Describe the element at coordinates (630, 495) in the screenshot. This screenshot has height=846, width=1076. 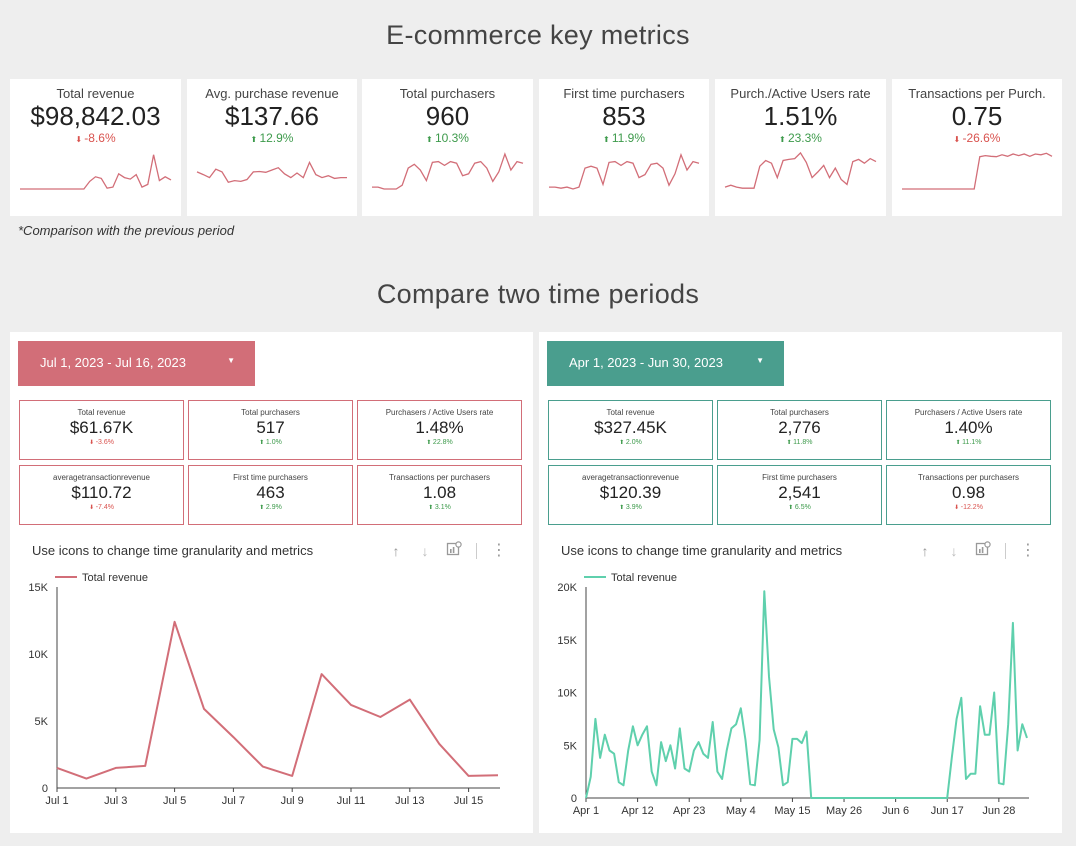
I see `metric-card: averagetransactionrevenue $120.39 ⬆ 3.9%` at that location.